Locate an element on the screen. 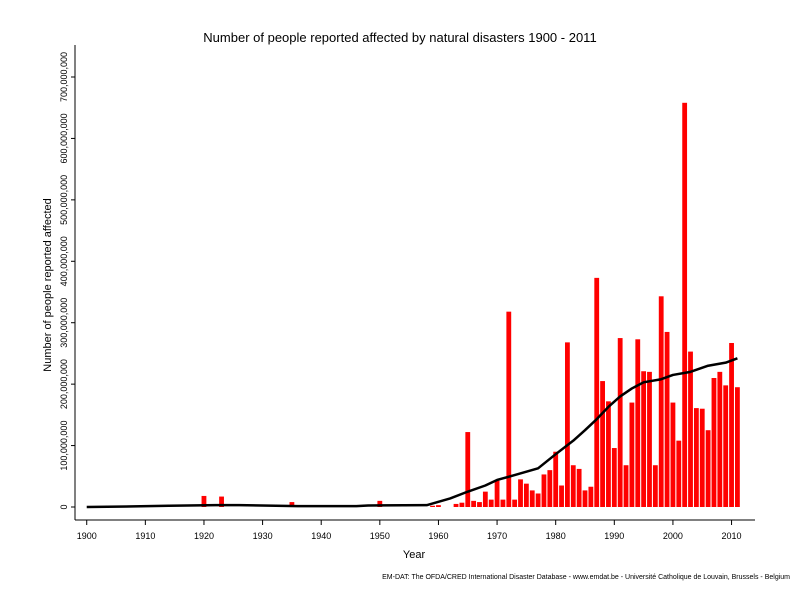  bar-1991 is located at coordinates (620, 422).